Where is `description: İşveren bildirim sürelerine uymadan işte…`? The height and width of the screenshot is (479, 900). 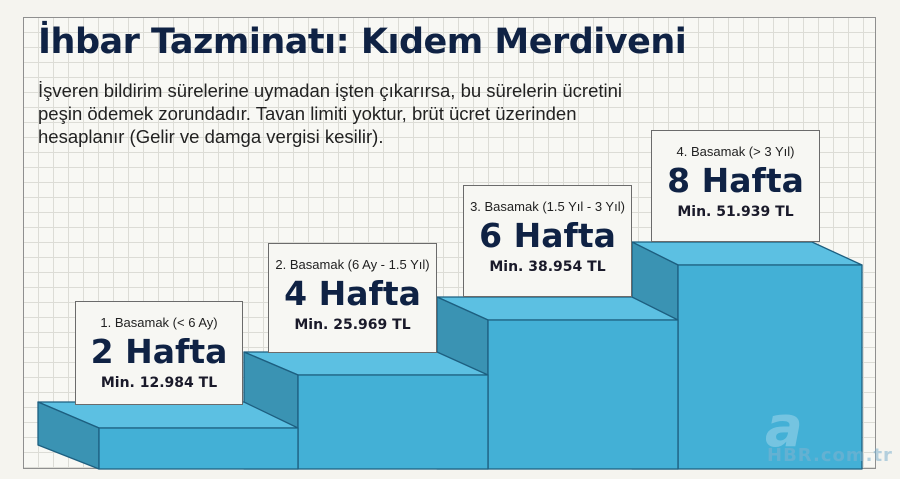
description: İşveren bildirim sürelerine uymadan işte… is located at coordinates (368, 113).